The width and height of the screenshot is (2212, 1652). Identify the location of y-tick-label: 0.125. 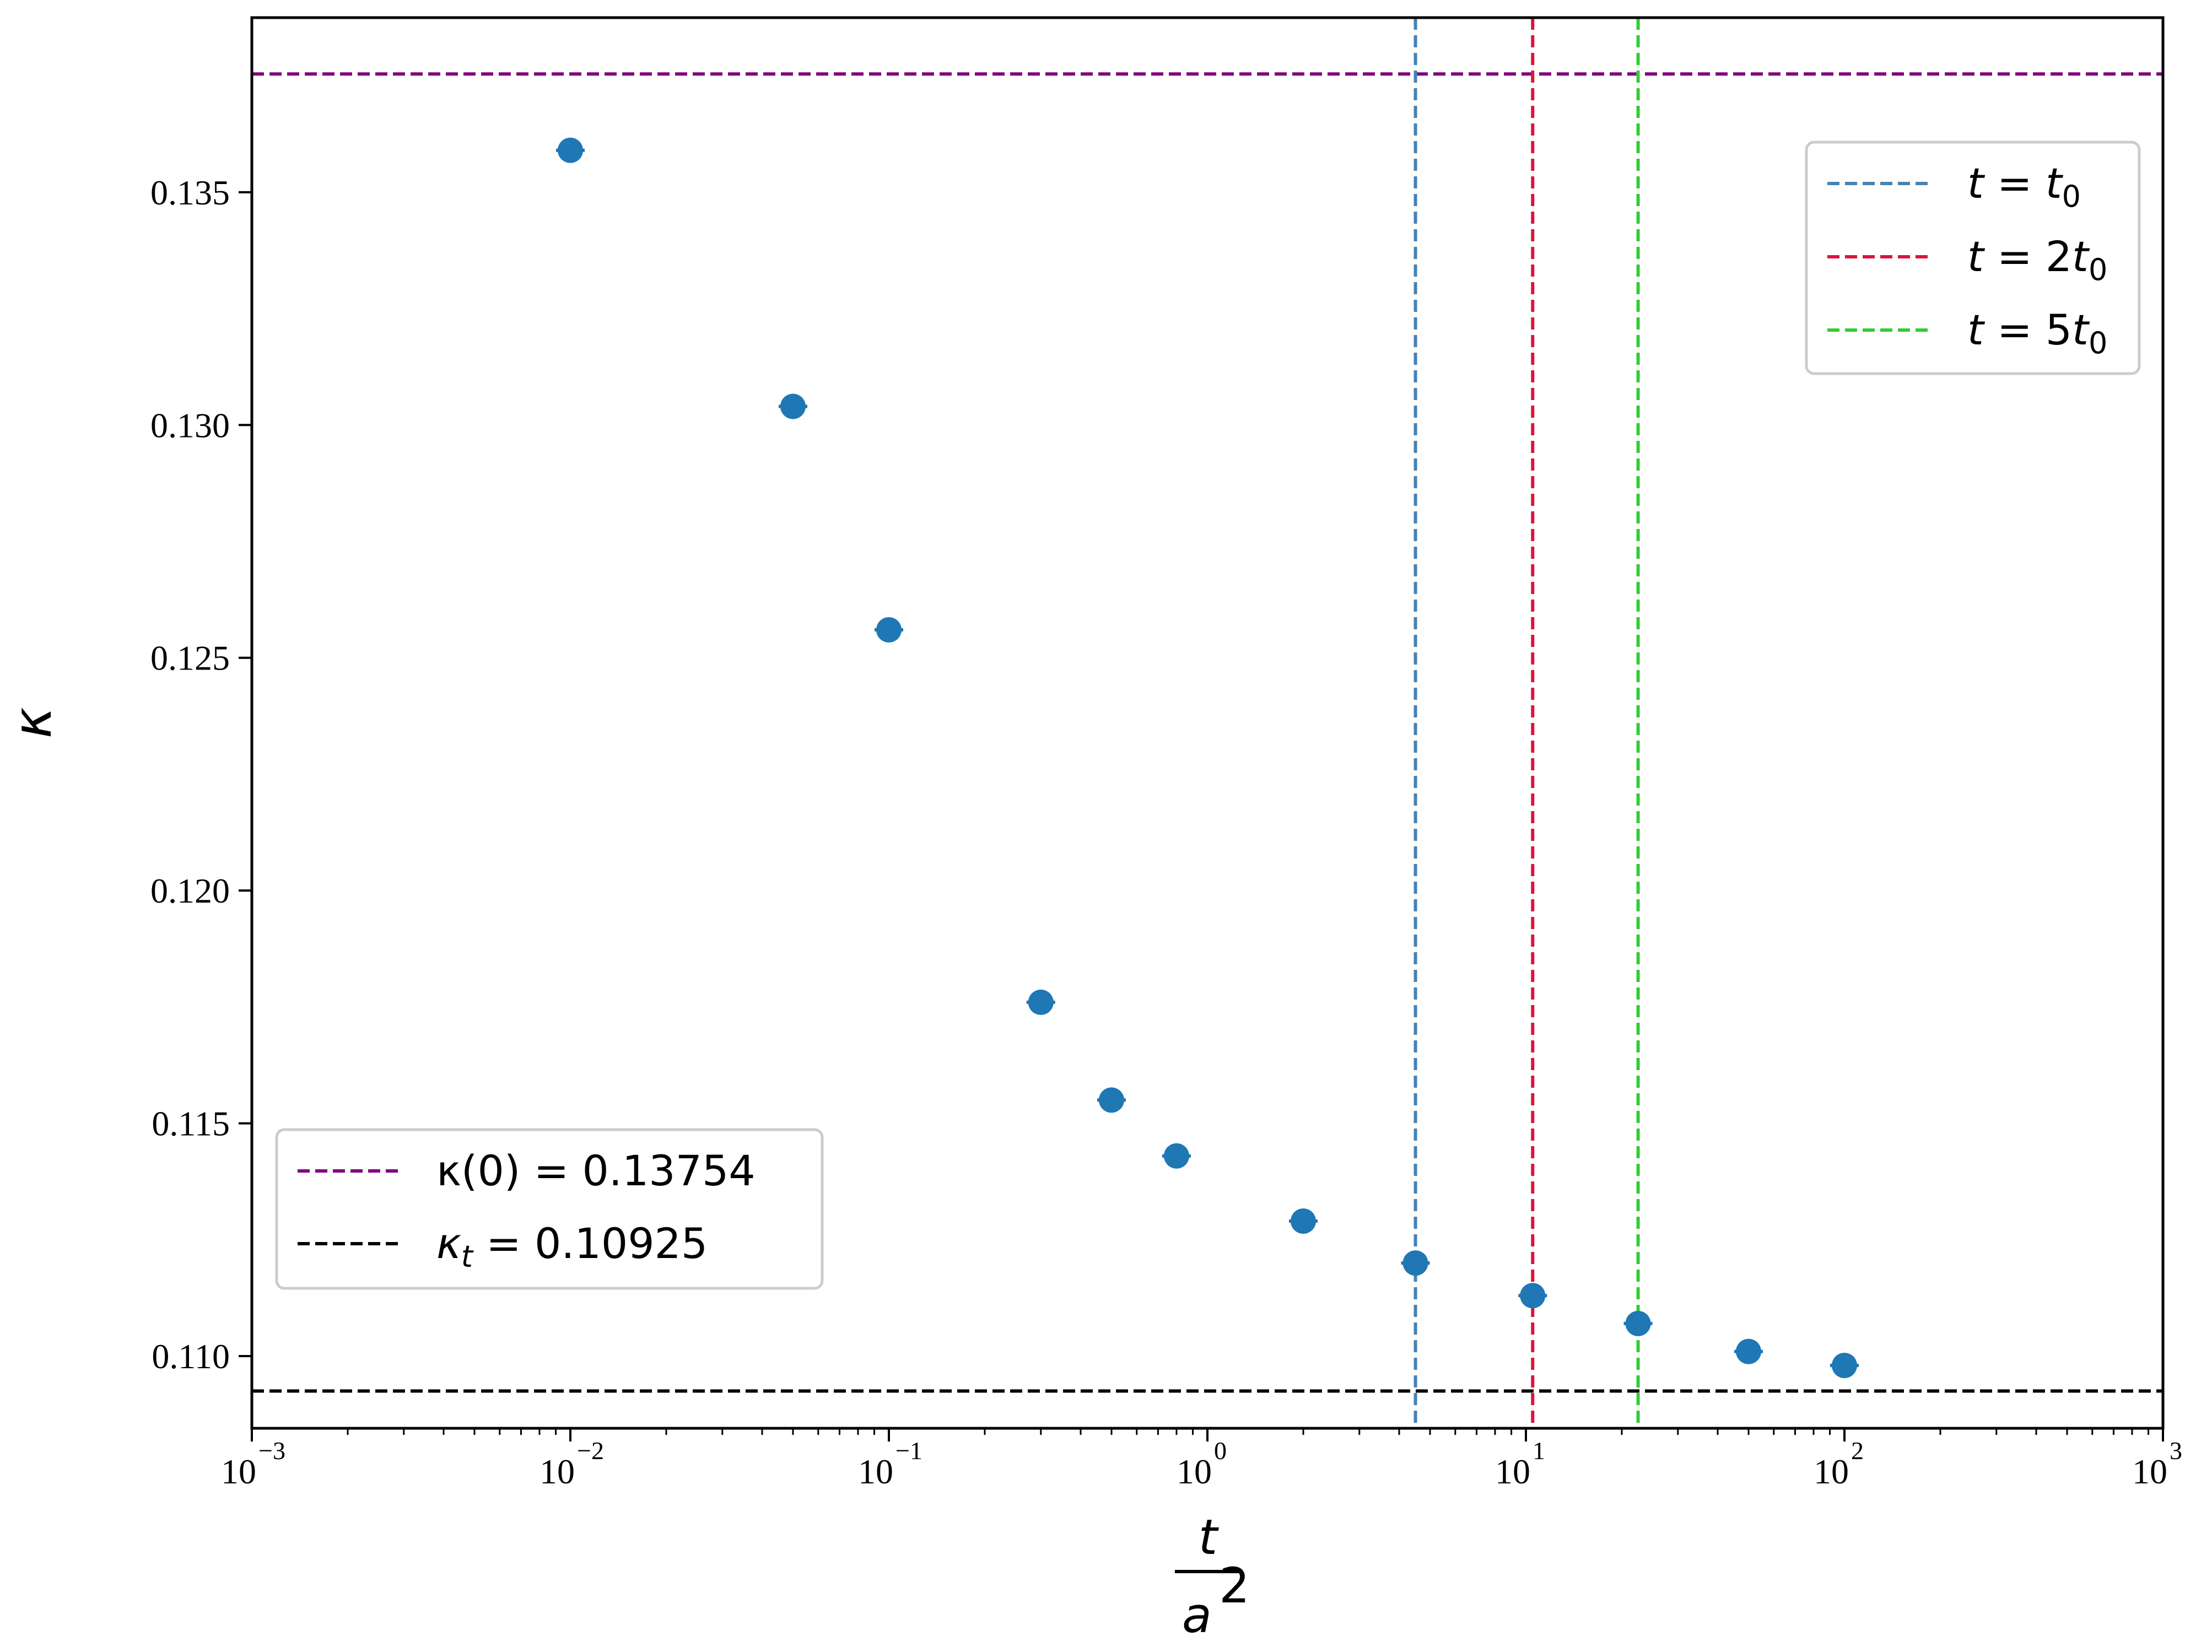
(190, 658).